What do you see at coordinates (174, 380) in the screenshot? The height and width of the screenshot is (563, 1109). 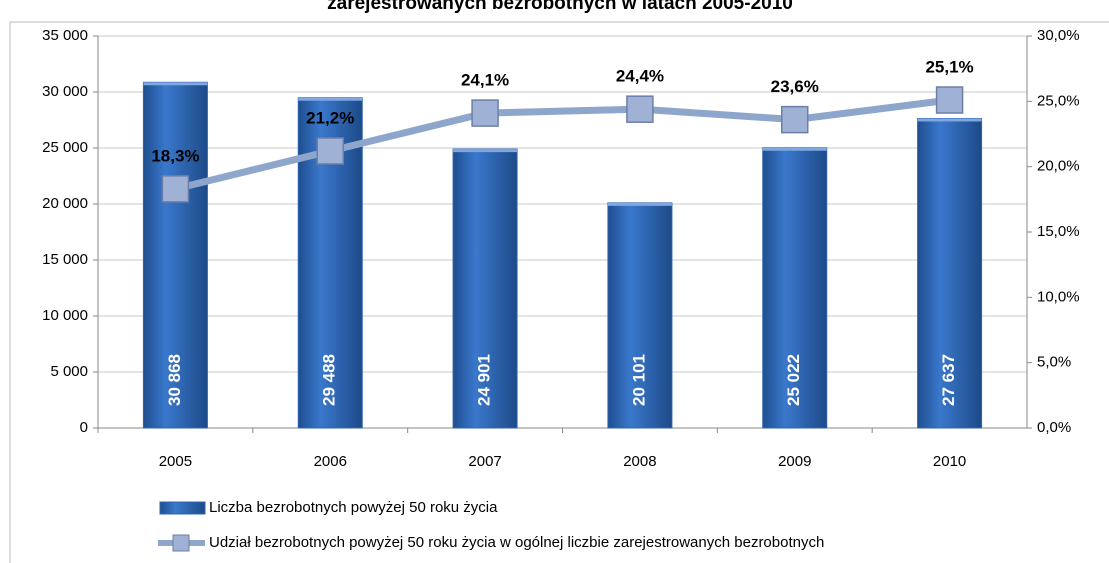 I see `bar-value-label: 30 868` at bounding box center [174, 380].